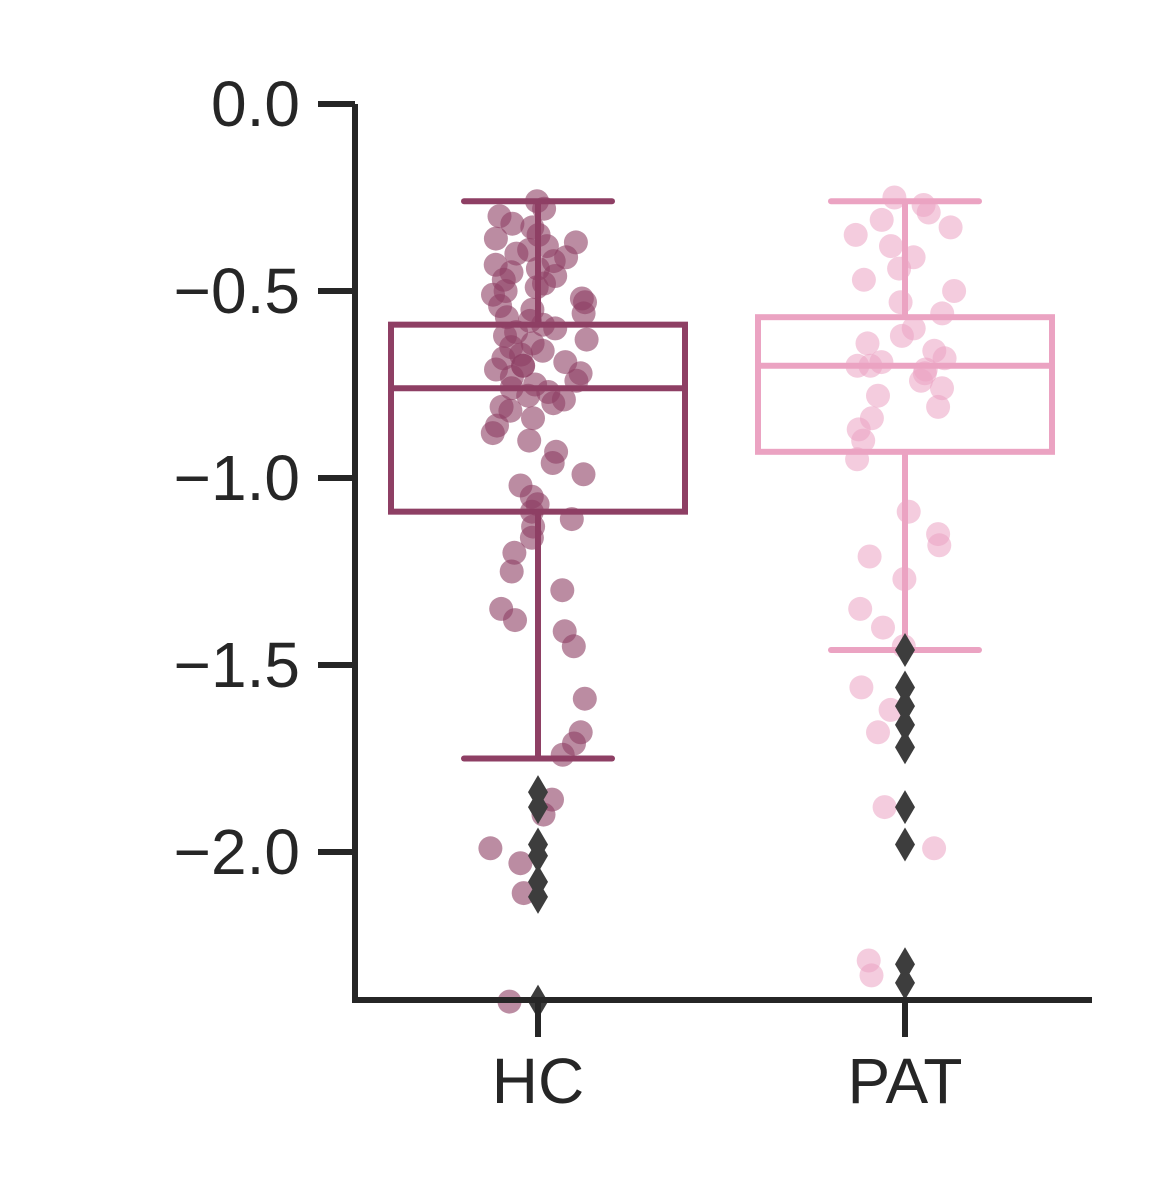 This screenshot has width=1170, height=1200. Describe the element at coordinates (237, 852) in the screenshot. I see `y-tick-label: −2.0` at that location.